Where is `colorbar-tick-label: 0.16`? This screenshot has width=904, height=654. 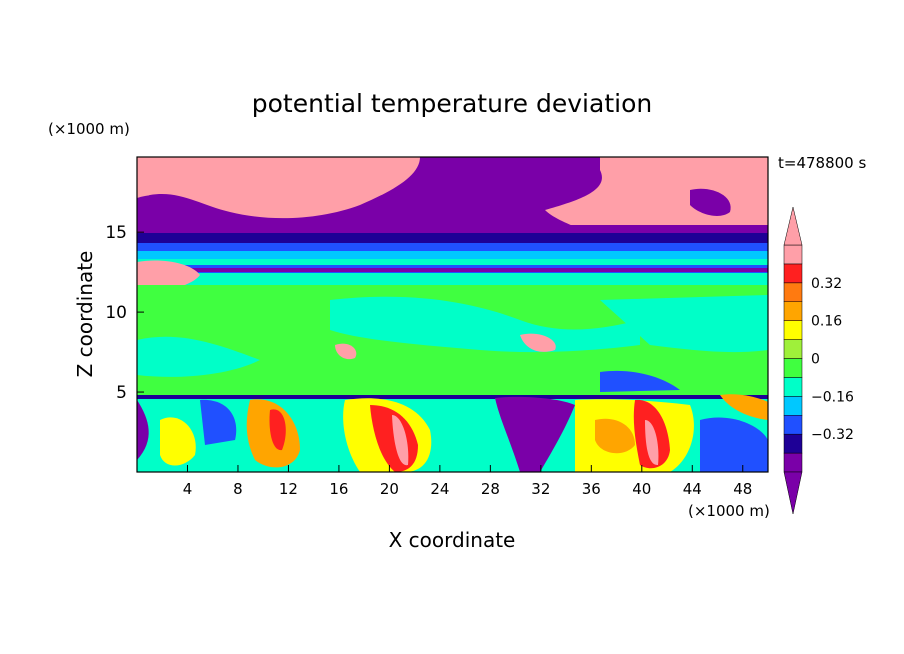 colorbar-tick-label: 0.16 is located at coordinates (826, 322).